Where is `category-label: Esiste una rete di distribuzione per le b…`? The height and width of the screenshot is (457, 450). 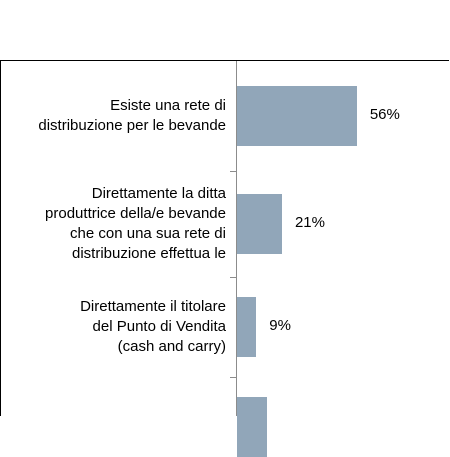 category-label: Esiste una rete di distribuzione per le b… is located at coordinates (132, 115).